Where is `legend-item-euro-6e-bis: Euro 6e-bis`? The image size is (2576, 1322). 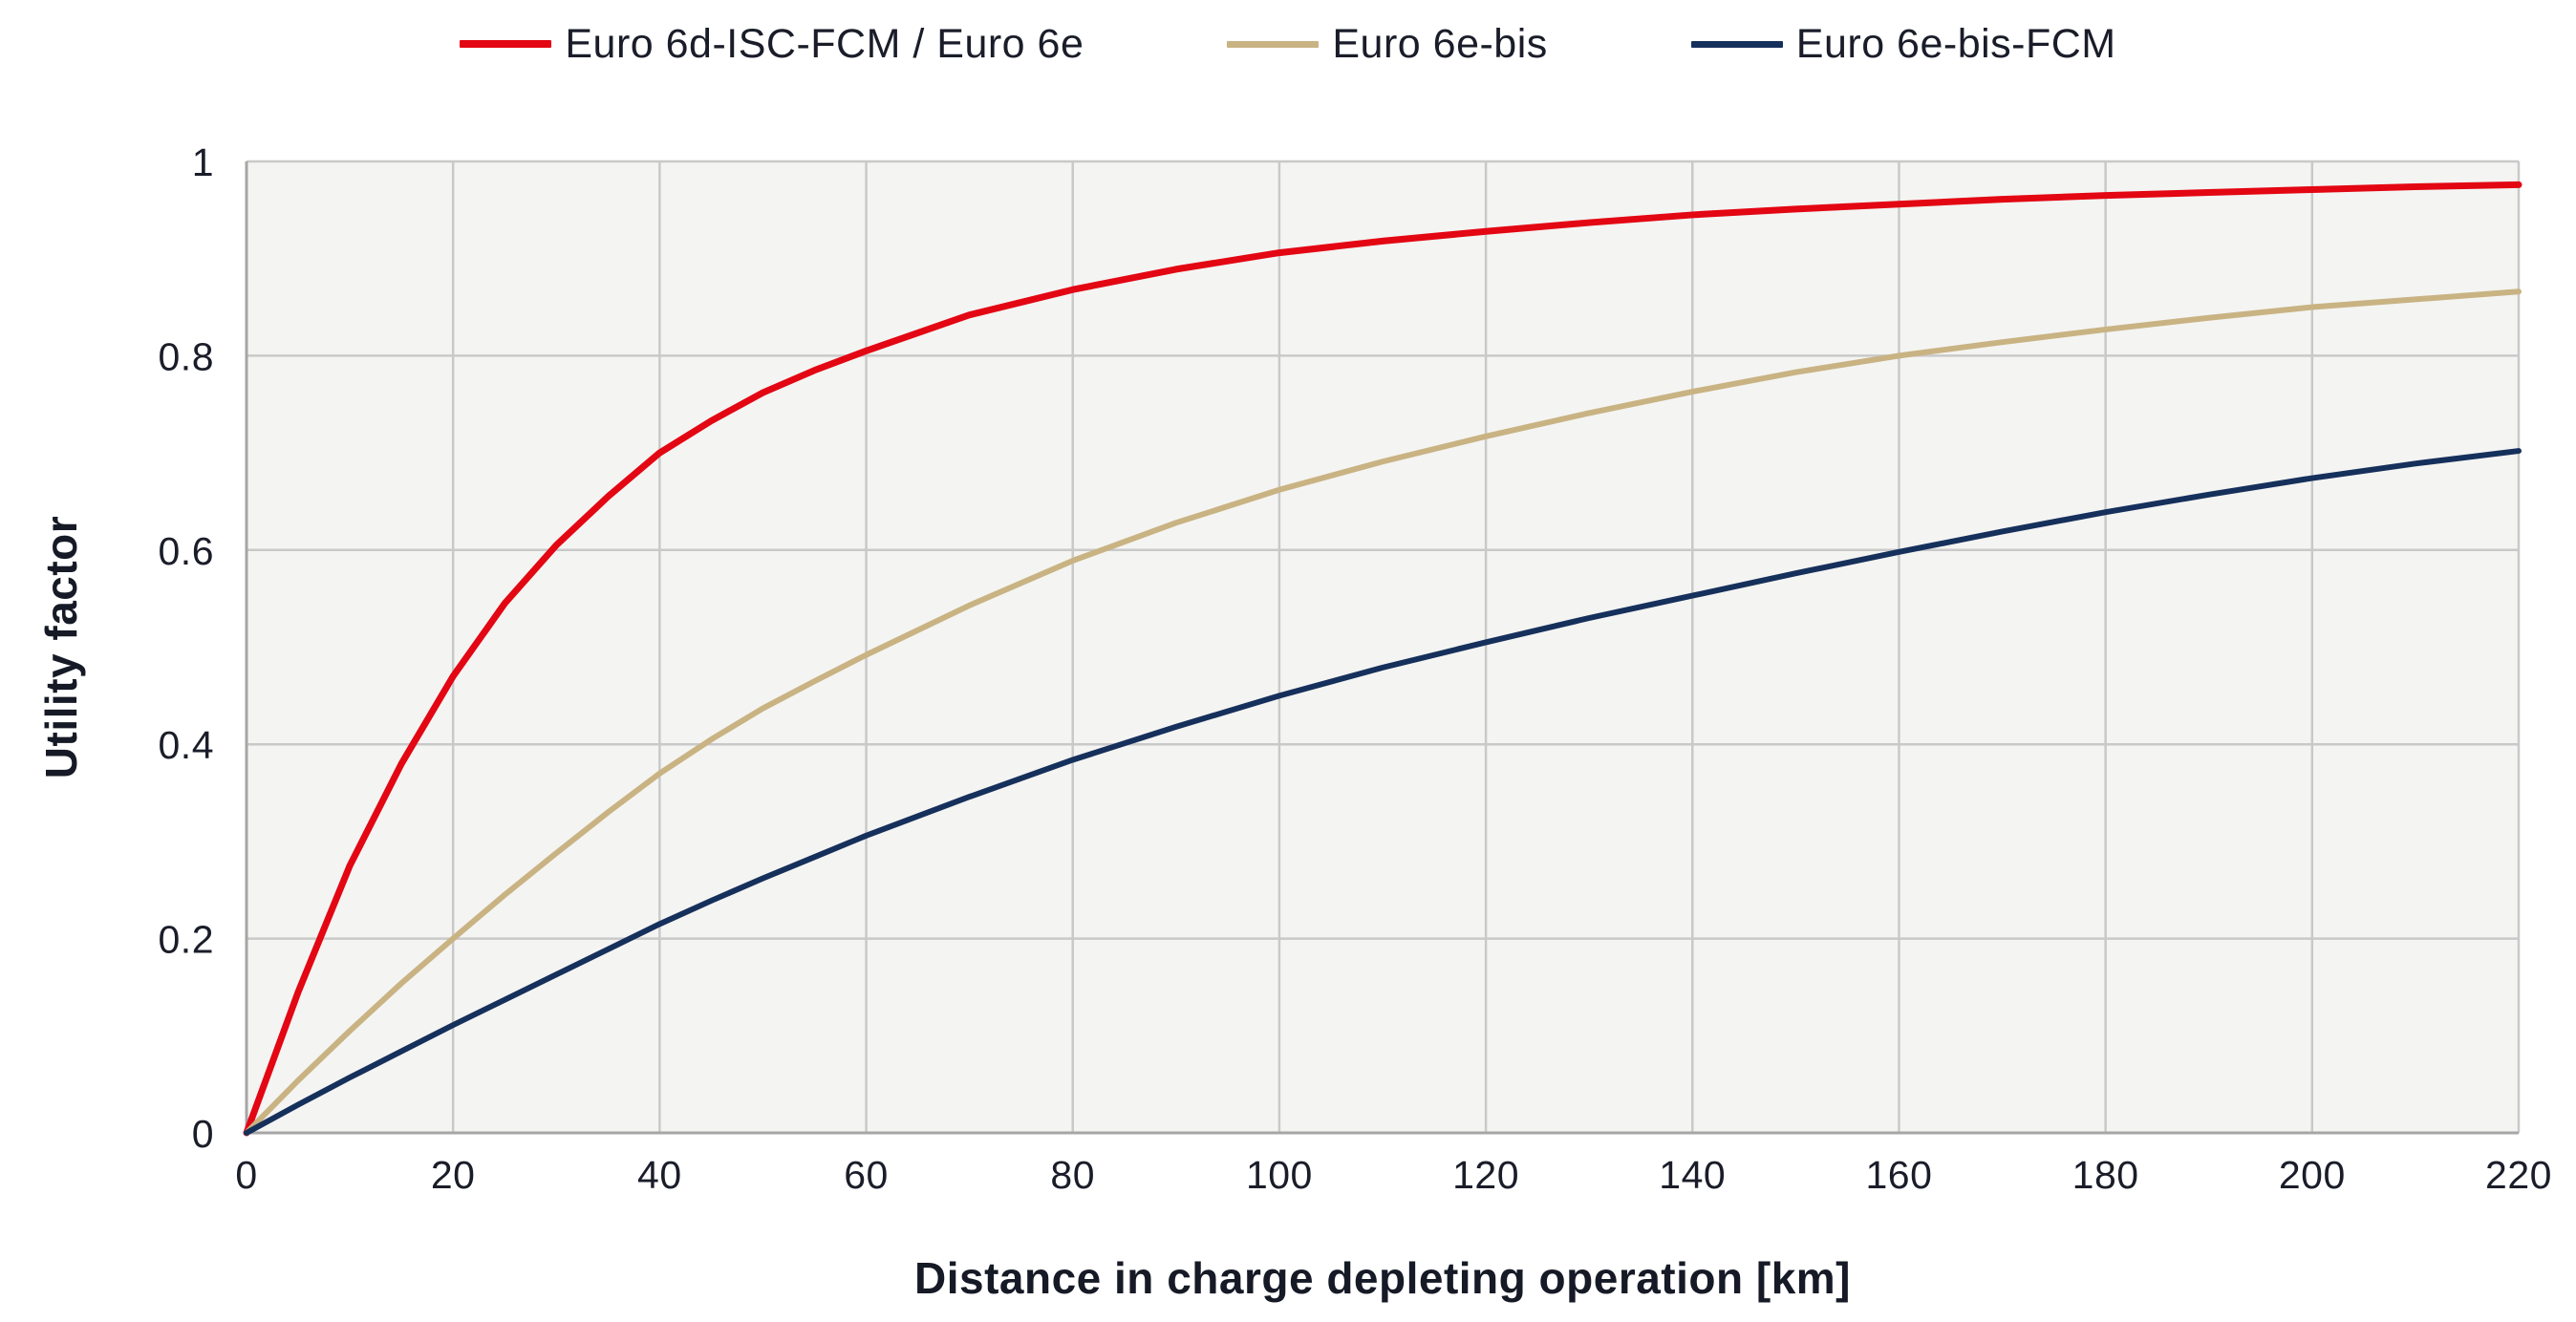 legend-item-euro-6e-bis: Euro 6e-bis is located at coordinates (1387, 44).